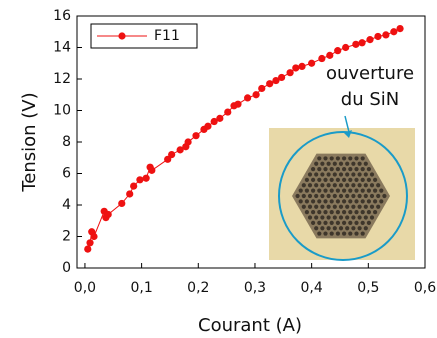 The width and height of the screenshot is (437, 338). Describe the element at coordinates (62, 16) in the screenshot. I see `y-tick-label: 16` at that location.